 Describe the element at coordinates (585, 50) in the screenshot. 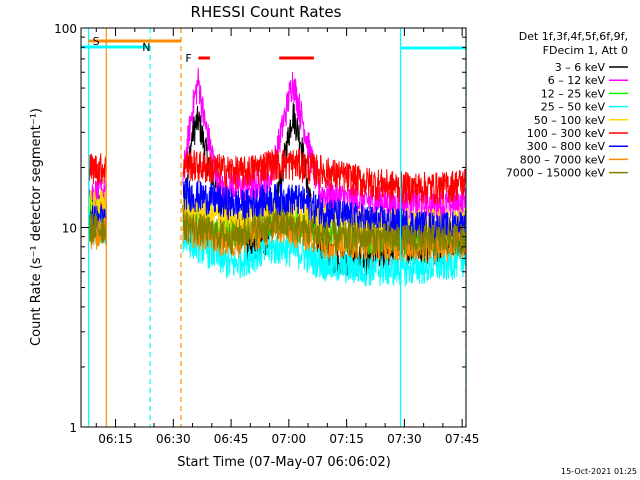

I see `legend-title-line: FDecim 1, Att 0` at that location.